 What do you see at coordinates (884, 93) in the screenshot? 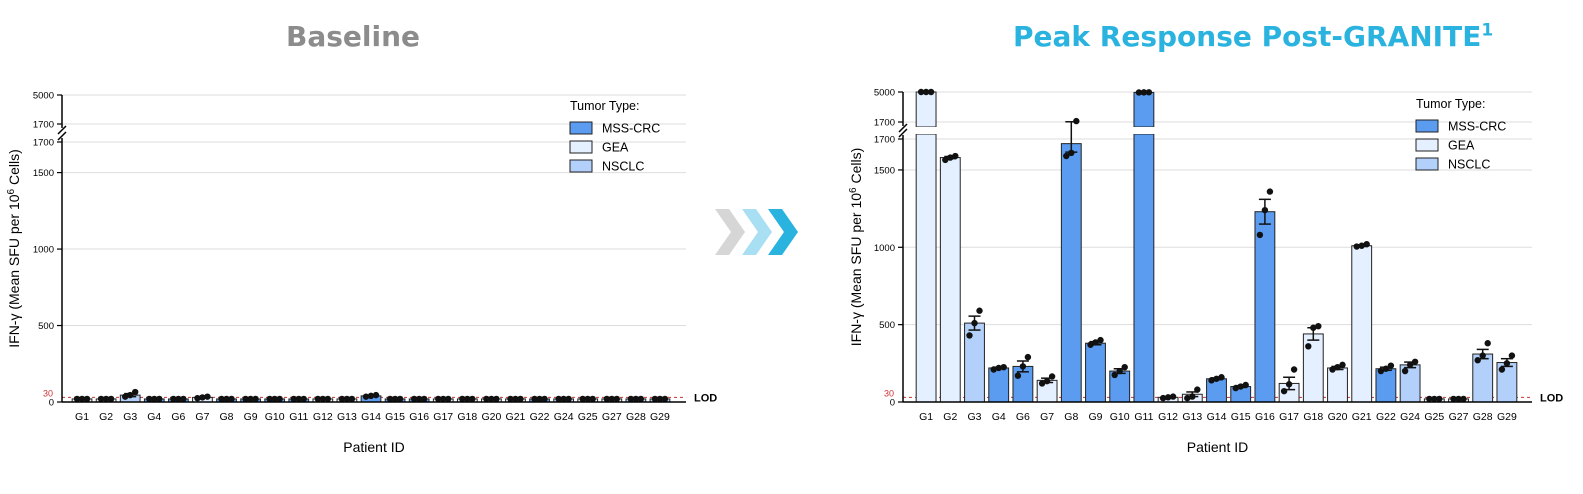
I see `y-tick-label: 5000` at bounding box center [884, 93].